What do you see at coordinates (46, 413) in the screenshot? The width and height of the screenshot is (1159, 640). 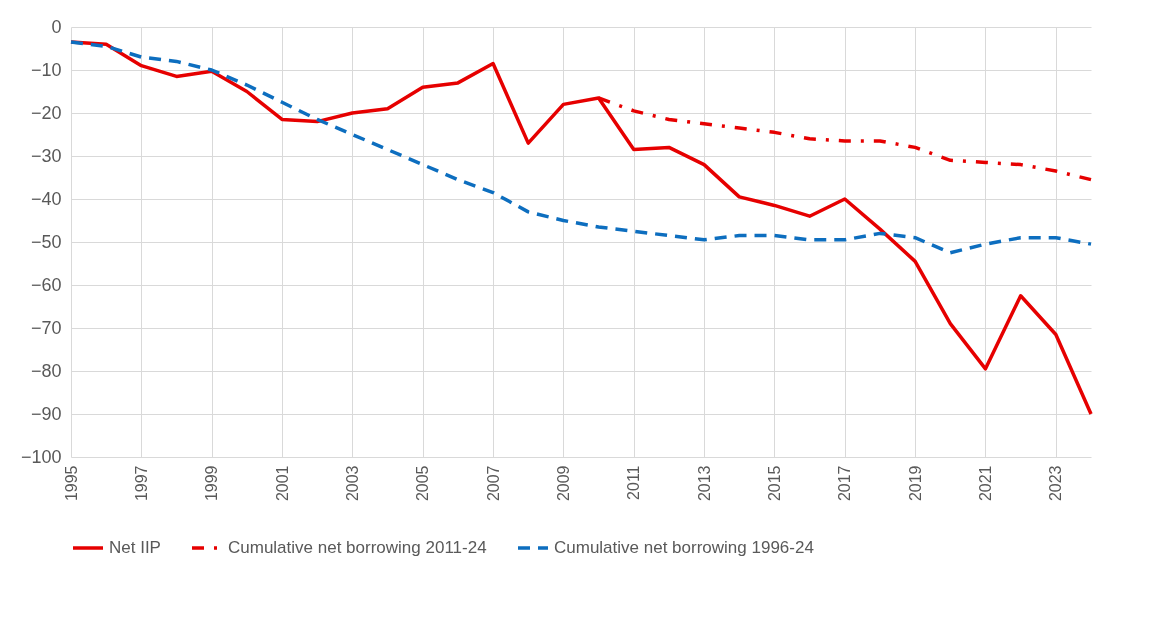 I see `y-tick-label: −90` at bounding box center [46, 413].